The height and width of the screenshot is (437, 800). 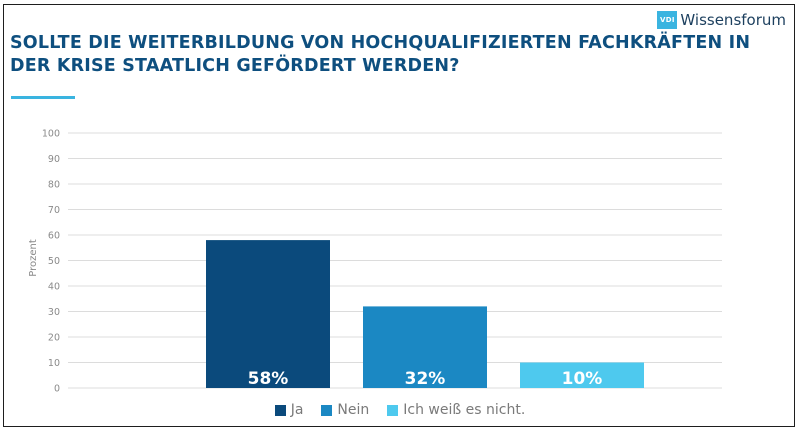 I want to click on data-label-1: 58%, so click(x=268, y=379).